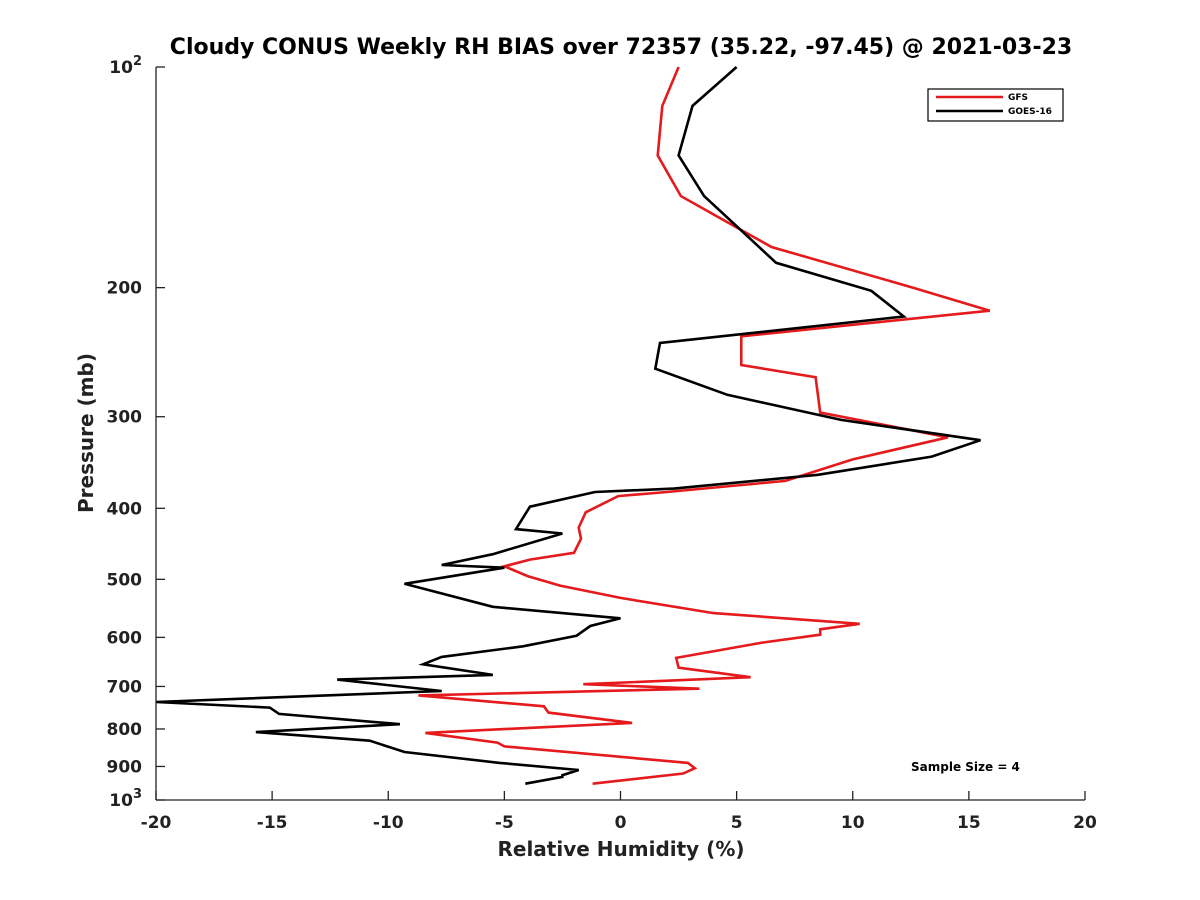 Image resolution: width=1200 pixels, height=900 pixels. Describe the element at coordinates (1085, 823) in the screenshot. I see `x-tick-label: 20` at that location.